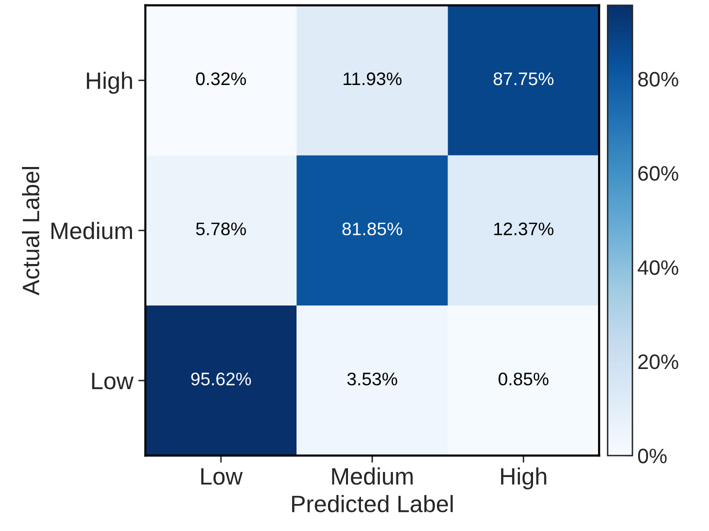 The image size is (709, 531). Describe the element at coordinates (221, 379) in the screenshot. I see `data-label: 95.62%` at that location.